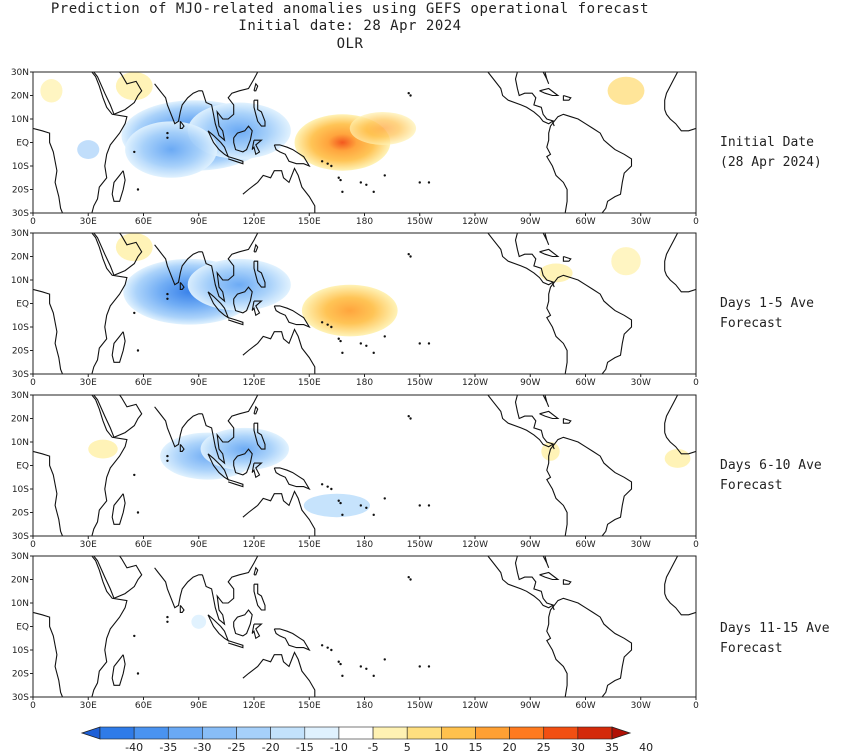 This screenshot has height=754, width=862. I want to click on lon-tick-label: 180, so click(364, 706).